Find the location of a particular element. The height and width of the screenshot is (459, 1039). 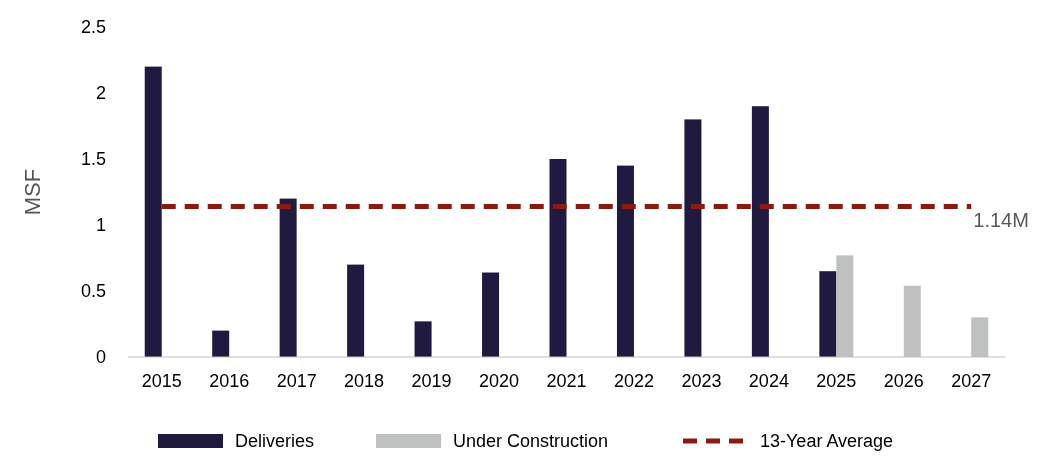

legend-label: 13-Year Average is located at coordinates (827, 441).